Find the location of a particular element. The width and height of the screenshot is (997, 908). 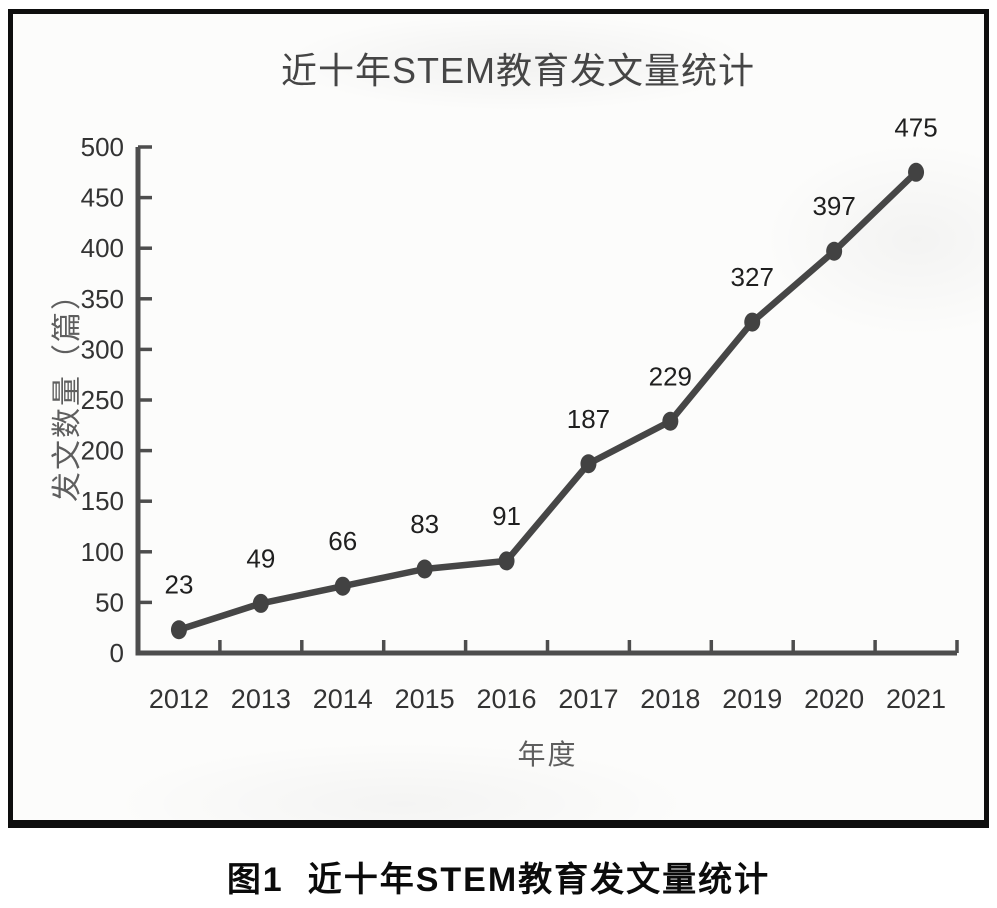

x-tick-label: 2013 is located at coordinates (261, 699).